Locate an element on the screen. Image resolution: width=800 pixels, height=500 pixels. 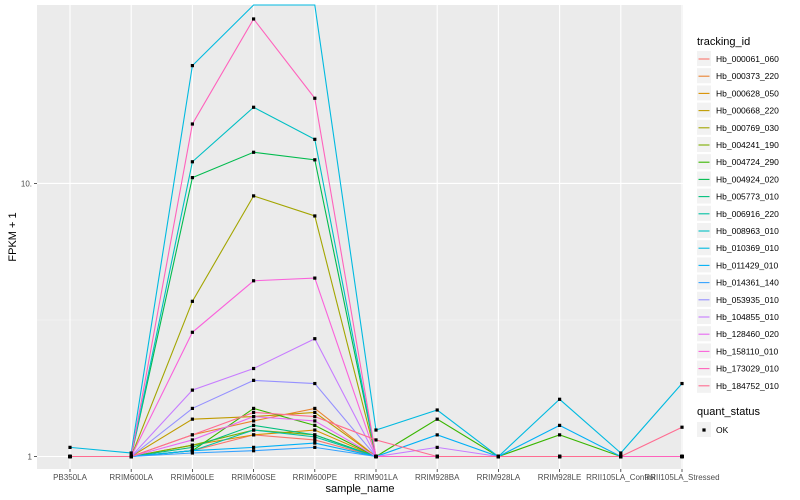
x-tick-label: RRII105LA_Stressed is located at coordinates (681, 477).